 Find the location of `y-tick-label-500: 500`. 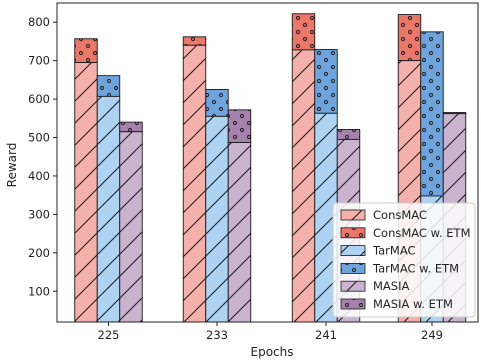

y-tick-label-500: 500 is located at coordinates (39, 138).